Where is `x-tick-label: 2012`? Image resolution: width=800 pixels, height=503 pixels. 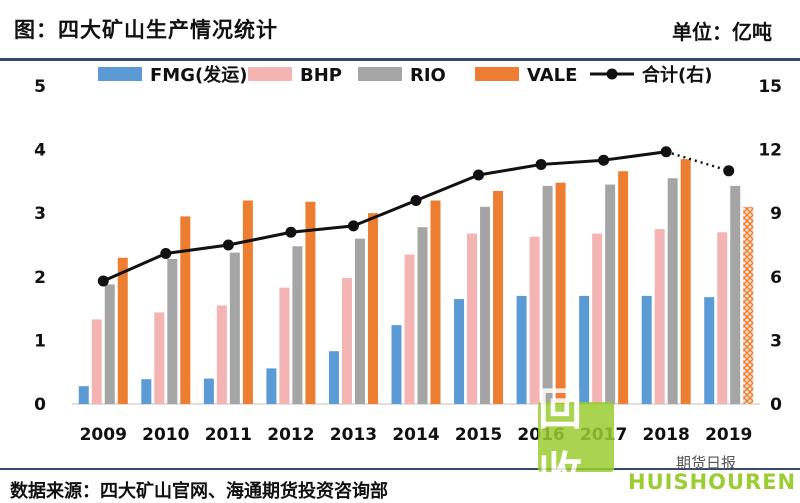
x-tick-label: 2012 is located at coordinates (290, 435).